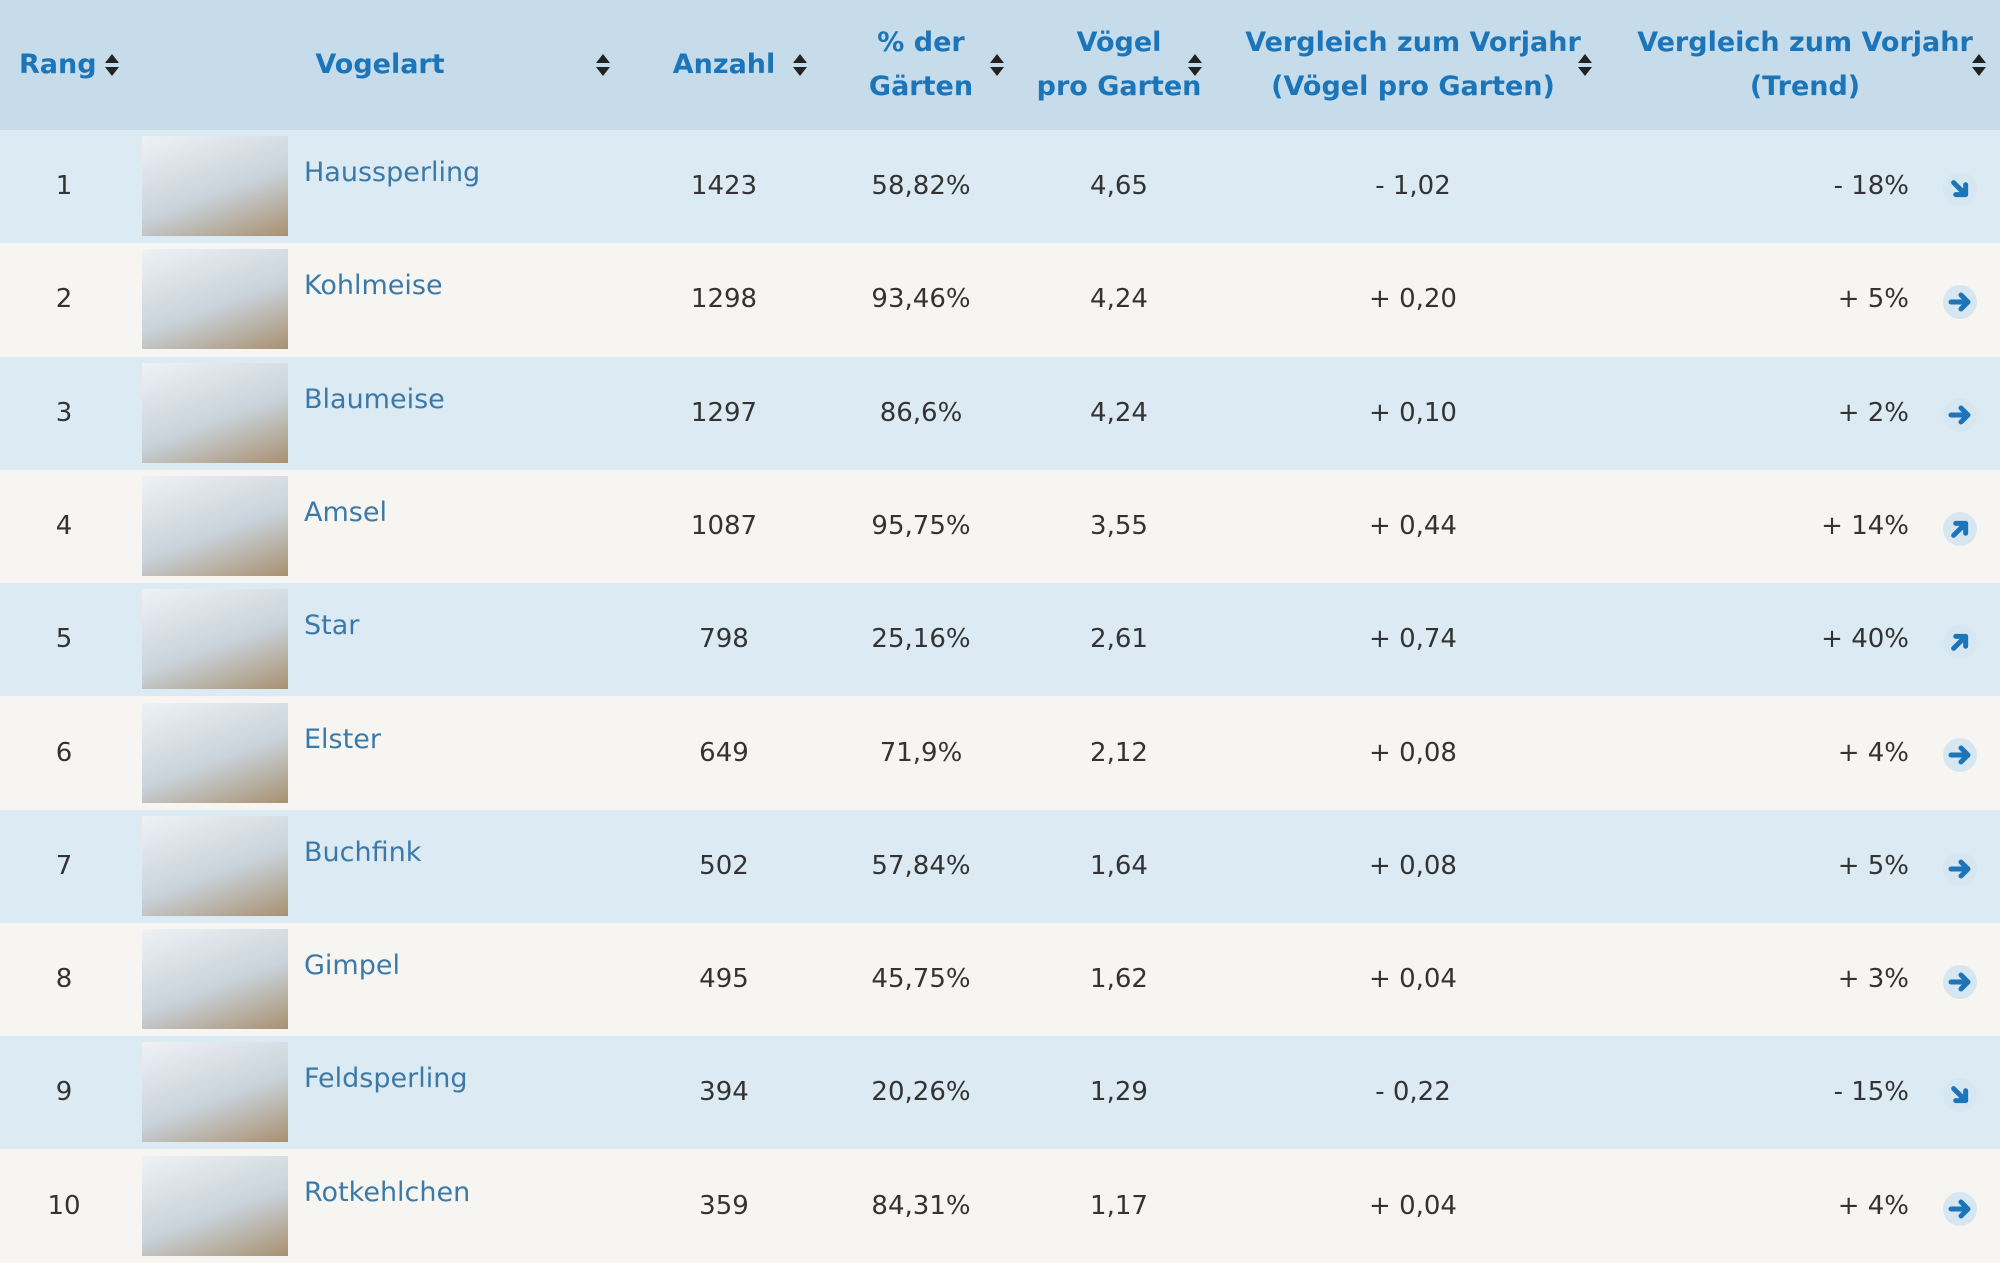  Describe the element at coordinates (1413, 639) in the screenshot. I see `cell-value: + 0,74` at that location.